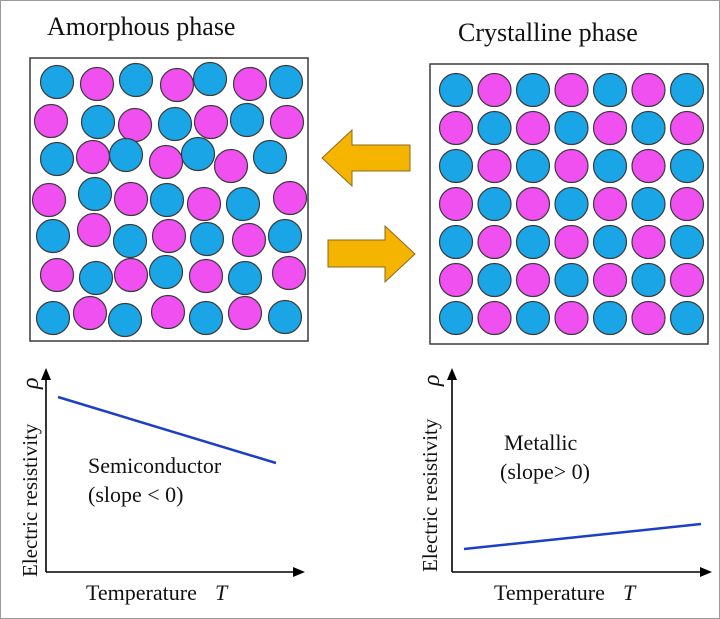  Describe the element at coordinates (299, 572) in the screenshot. I see `left-x-axis-arrowhead` at that location.